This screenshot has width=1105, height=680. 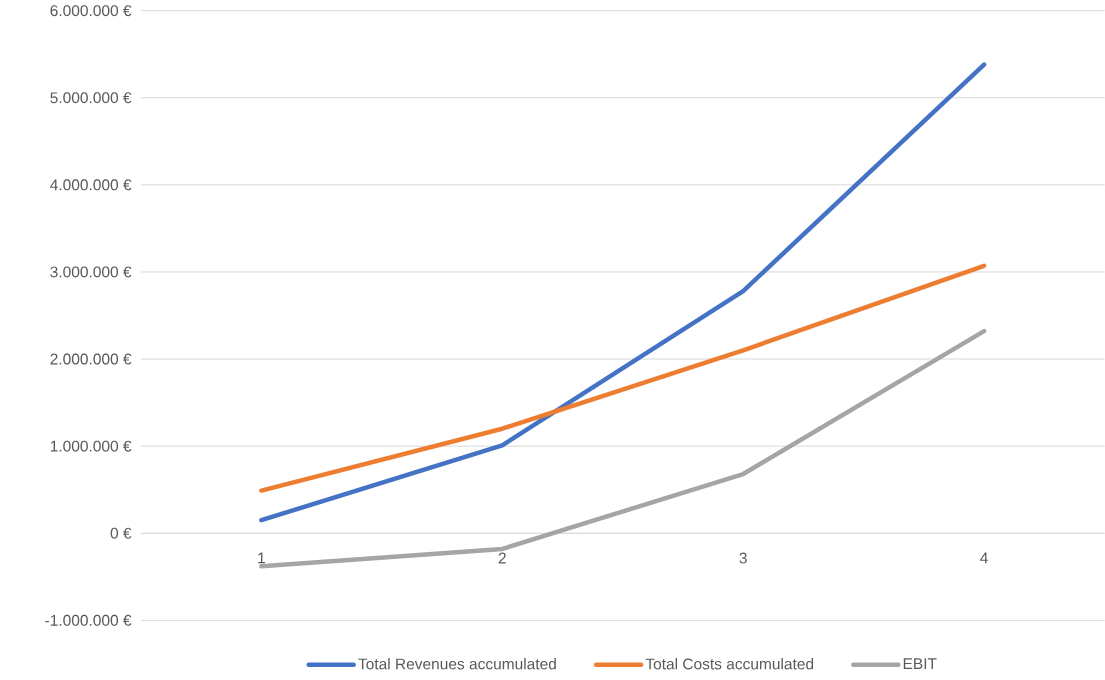 What do you see at coordinates (121, 533) in the screenshot?
I see `y-tick-label: 0 €` at bounding box center [121, 533].